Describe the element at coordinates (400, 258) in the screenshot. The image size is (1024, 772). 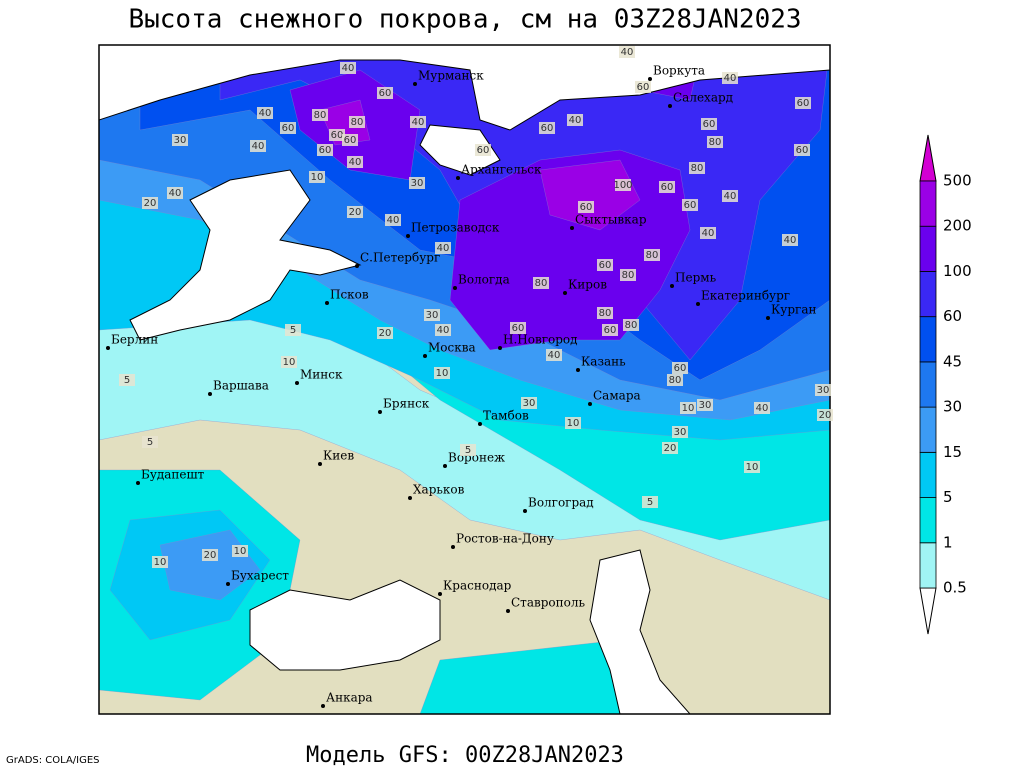
I see `city-label: С.Петербург` at that location.